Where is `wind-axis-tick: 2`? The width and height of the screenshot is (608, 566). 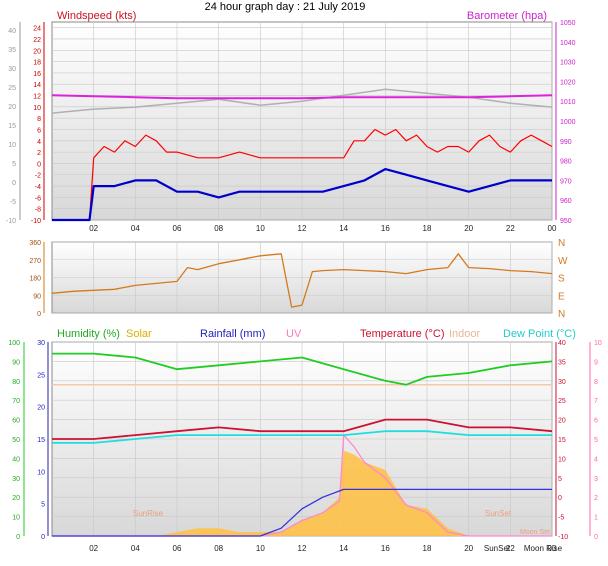
wind-axis-tick: 2 is located at coordinates (39, 153).